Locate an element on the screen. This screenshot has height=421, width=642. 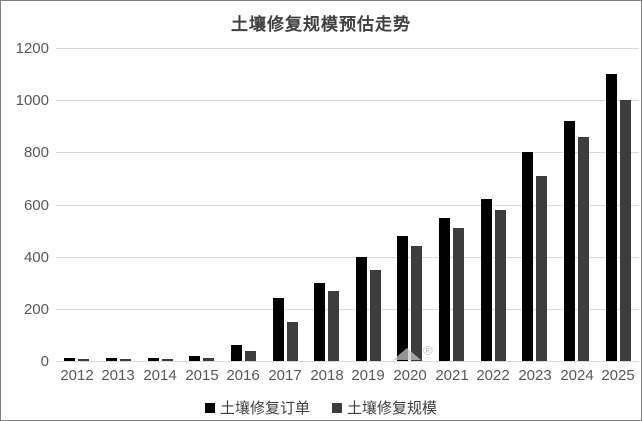
registered-trademark-icon: ® is located at coordinates (428, 350).